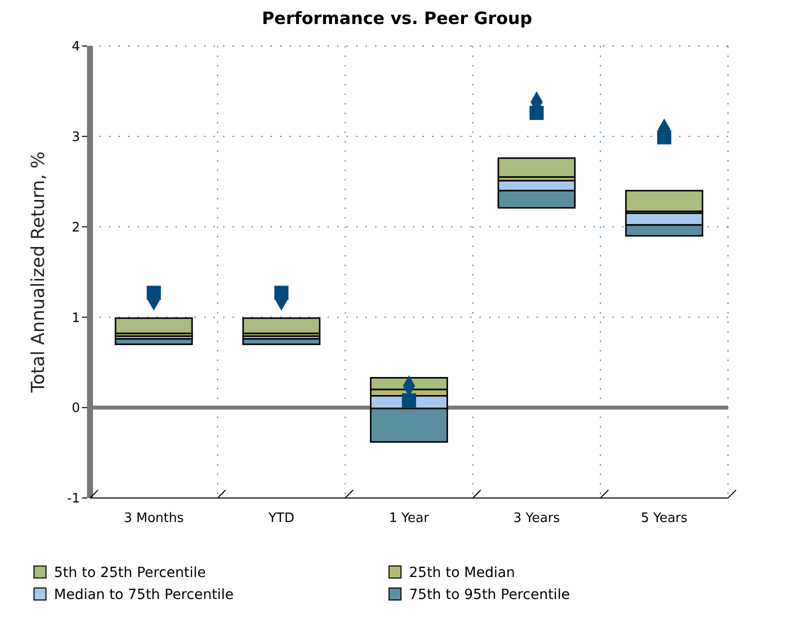  Describe the element at coordinates (76, 318) in the screenshot. I see `y-tick-label: 1` at that location.